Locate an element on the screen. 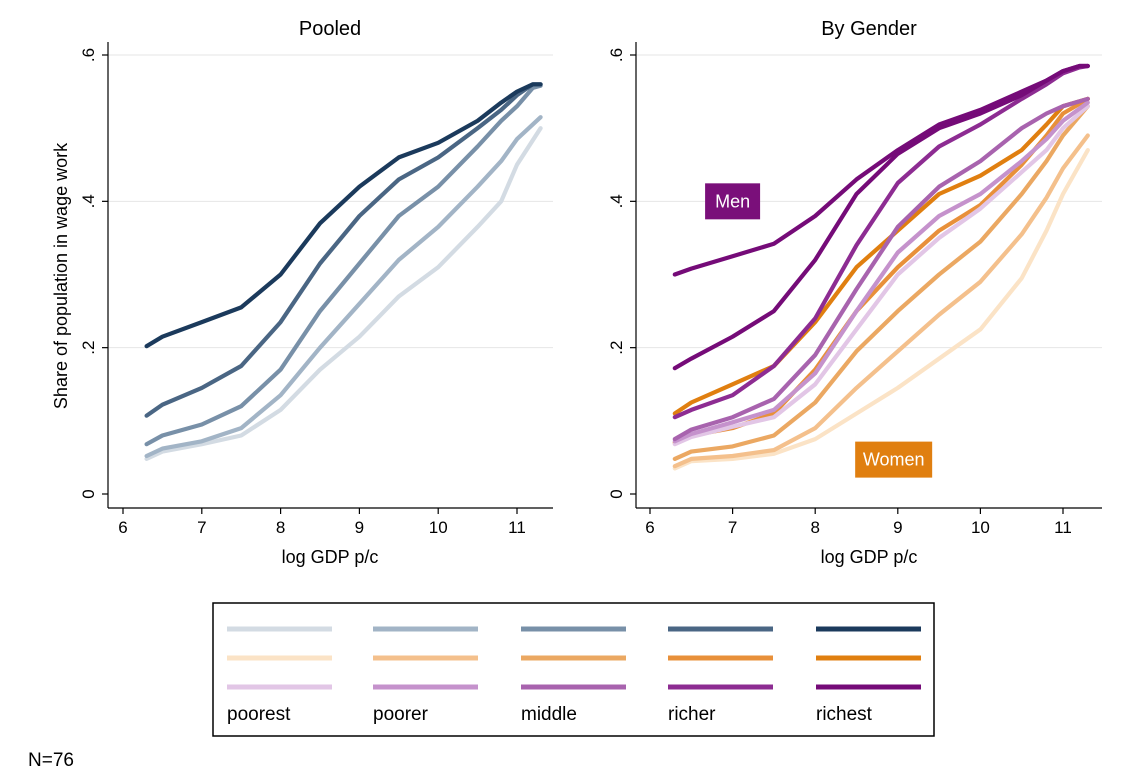 The width and height of the screenshot is (1144, 784). legend-label-richest: richest is located at coordinates (844, 714).